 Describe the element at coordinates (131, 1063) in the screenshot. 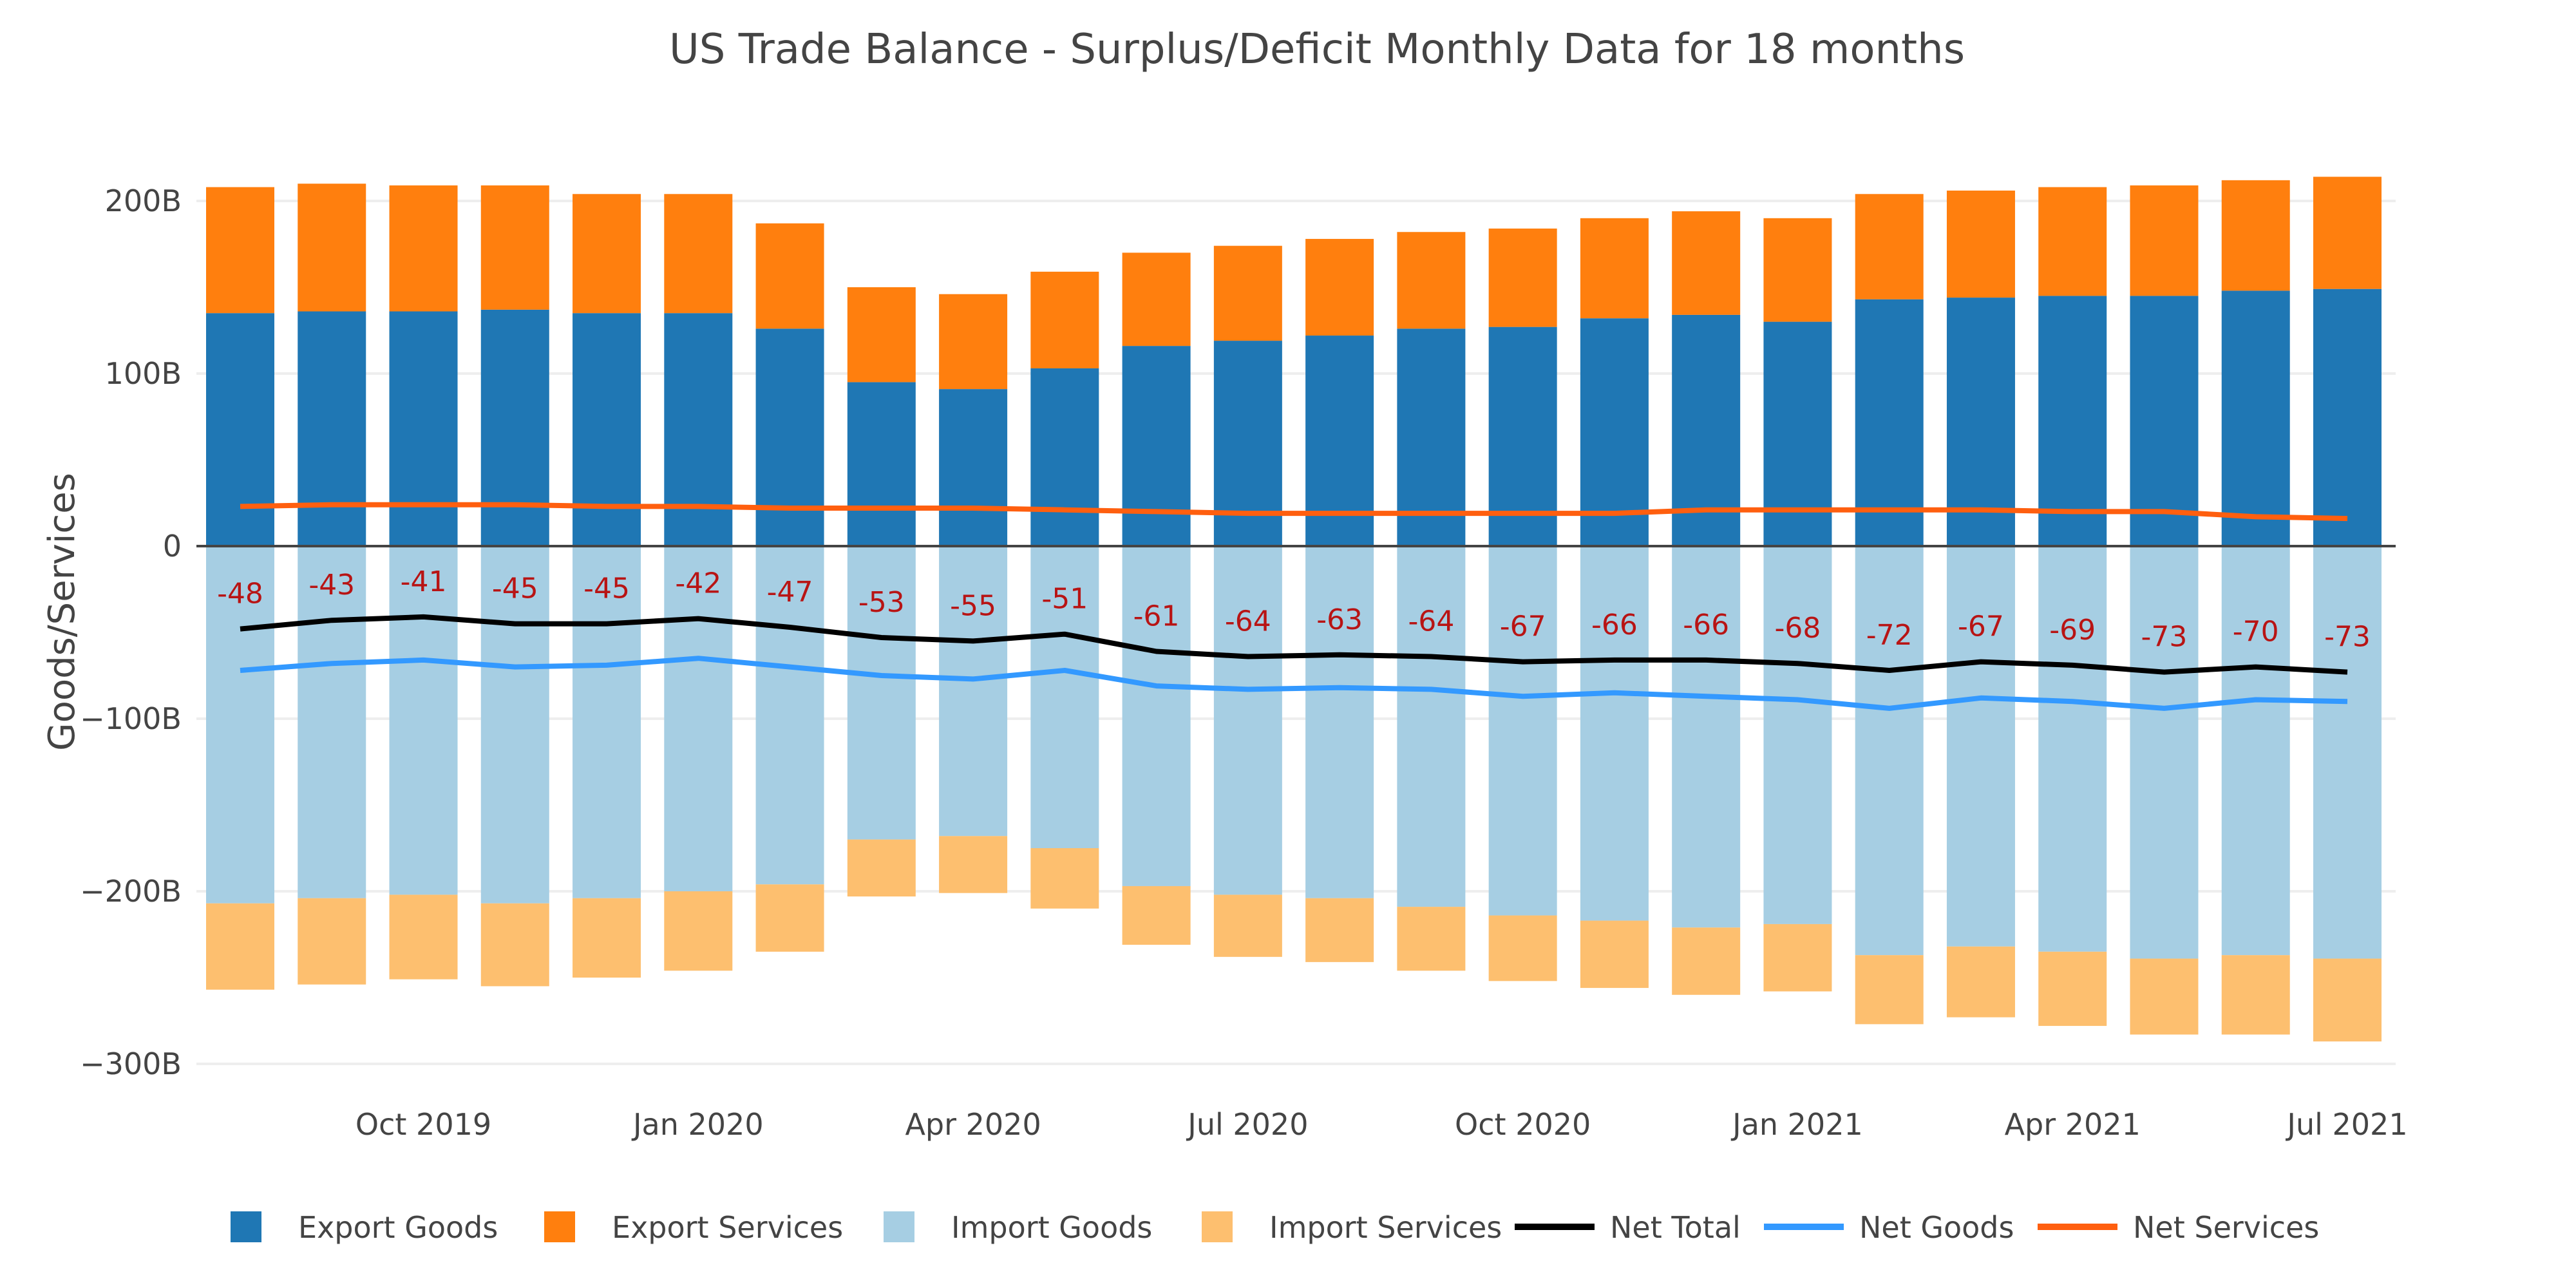

I see `y-tick-label: −300B` at that location.